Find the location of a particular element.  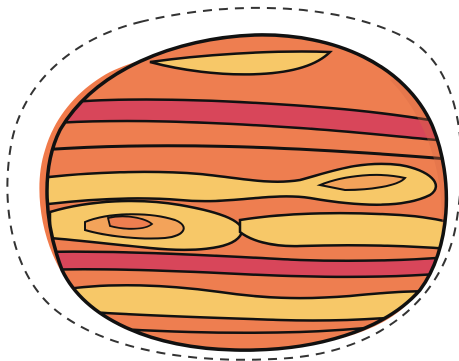

swirl-eye is located at coordinates (130, 222).